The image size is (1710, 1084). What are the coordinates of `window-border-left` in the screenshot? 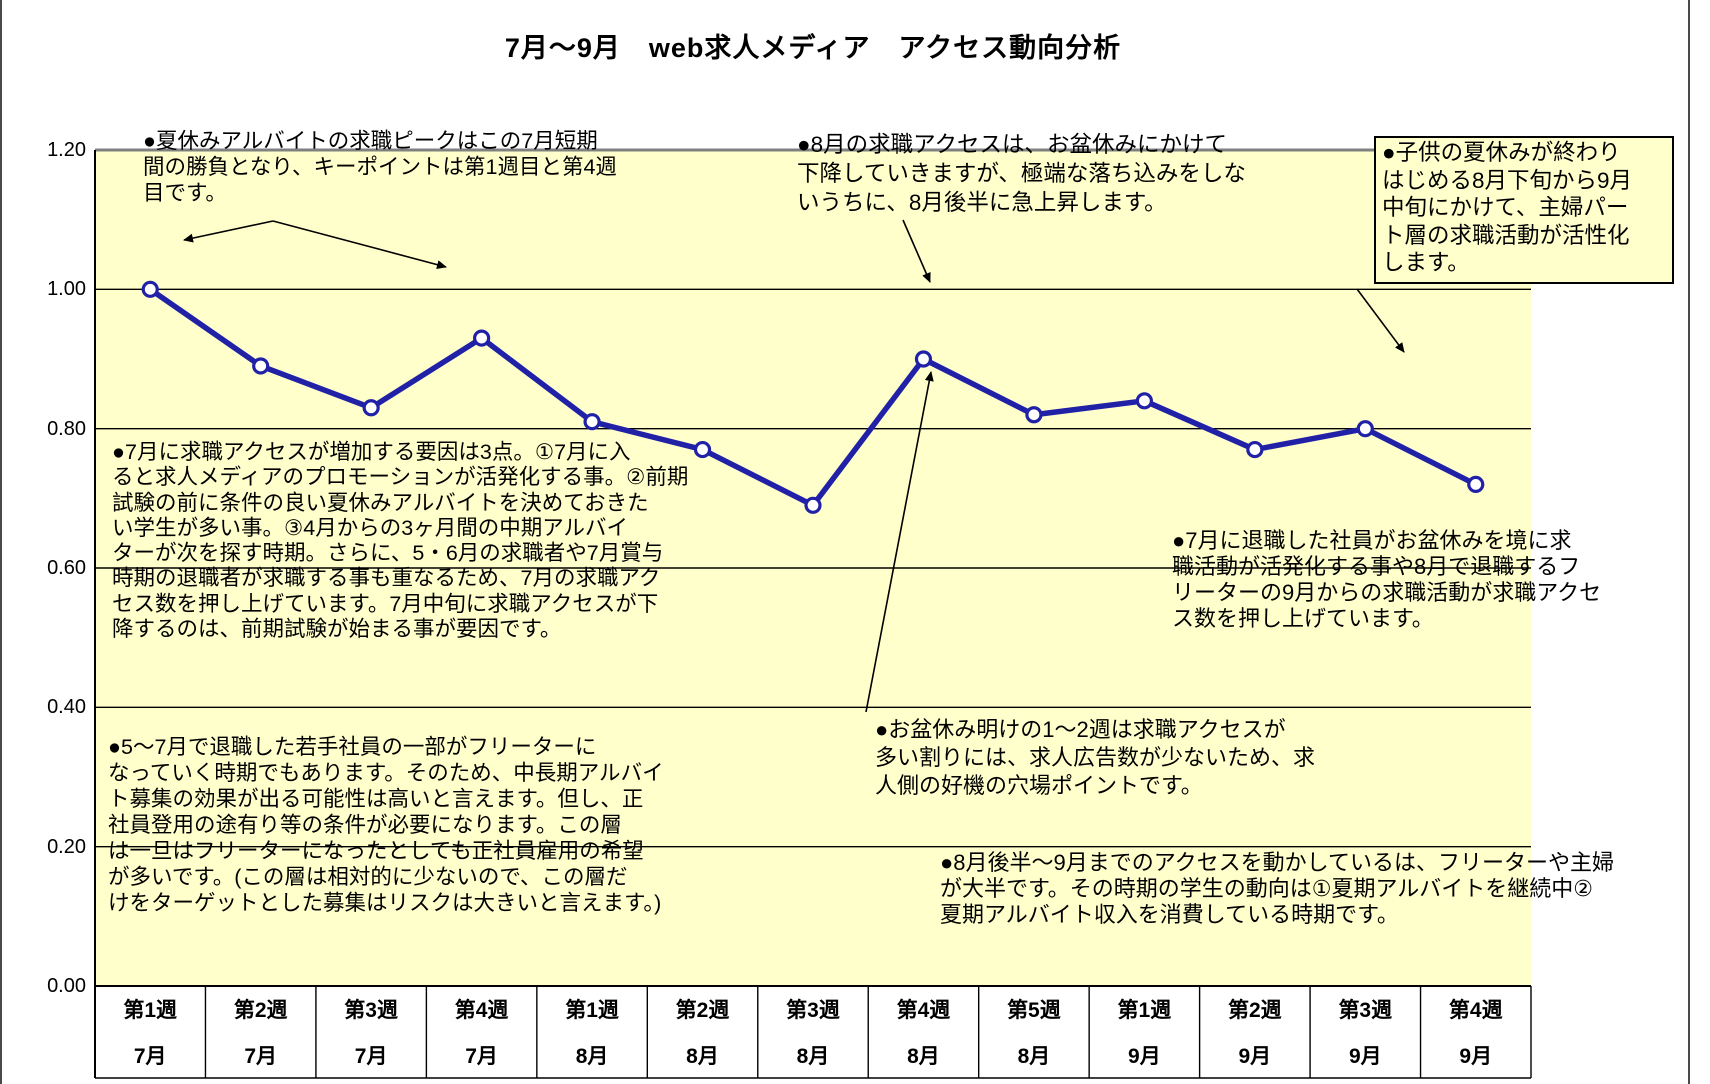 It's located at (1, 542).